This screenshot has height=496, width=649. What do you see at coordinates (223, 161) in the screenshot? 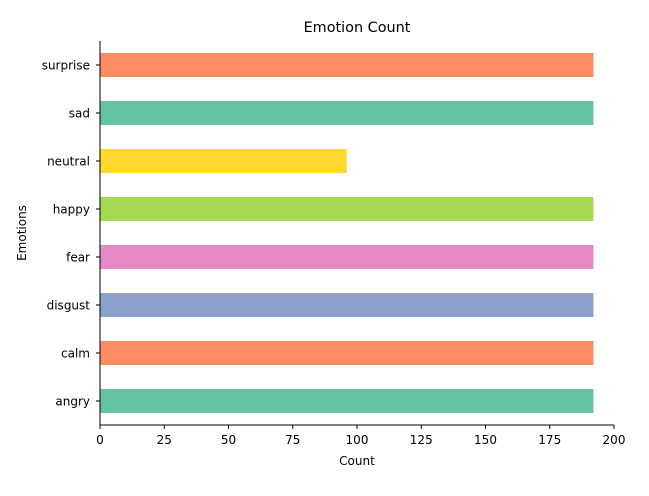
I see `bar-neutral` at bounding box center [223, 161].